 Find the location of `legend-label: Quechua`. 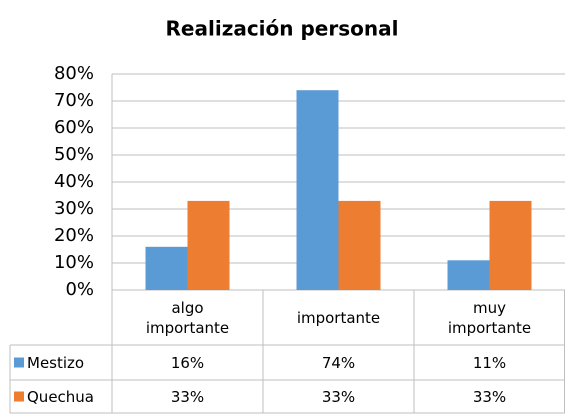

legend-label: Quechua is located at coordinates (60, 397).